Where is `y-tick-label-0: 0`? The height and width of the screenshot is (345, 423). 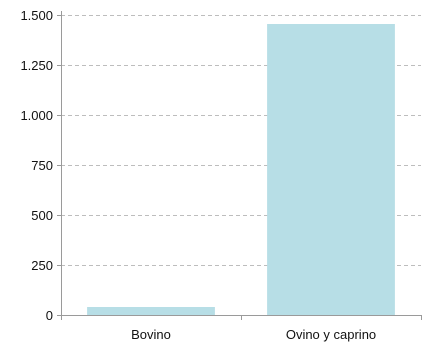 y-tick-label-0: 0 is located at coordinates (49, 315).